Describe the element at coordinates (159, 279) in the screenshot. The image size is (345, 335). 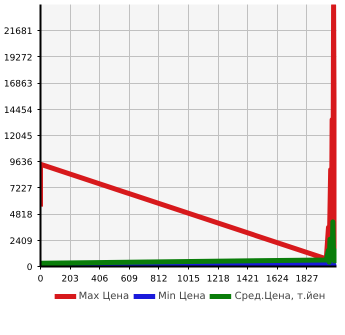
I see `x-tick-label: 812` at that location.